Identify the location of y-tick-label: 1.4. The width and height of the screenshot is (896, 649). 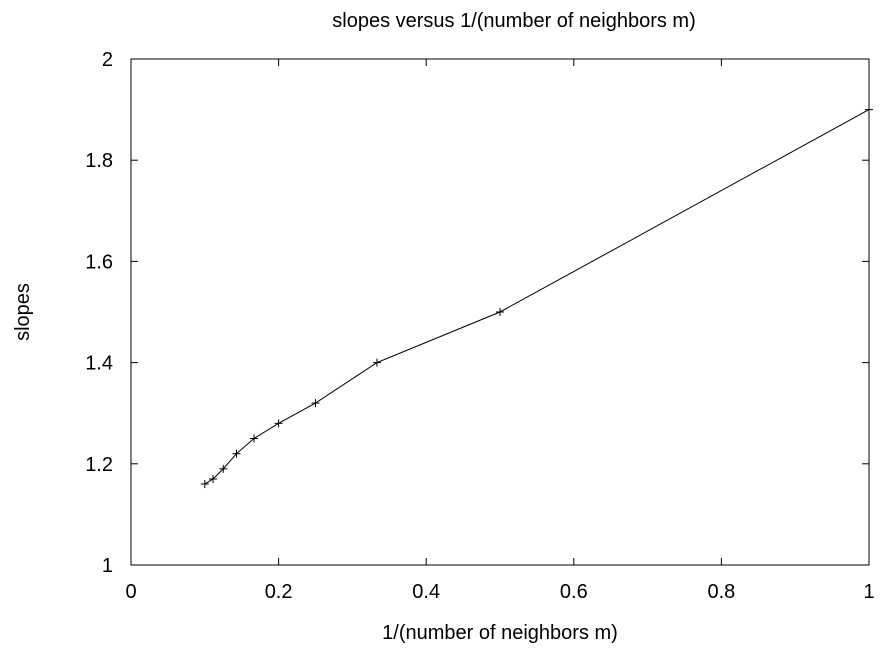
(99, 364).